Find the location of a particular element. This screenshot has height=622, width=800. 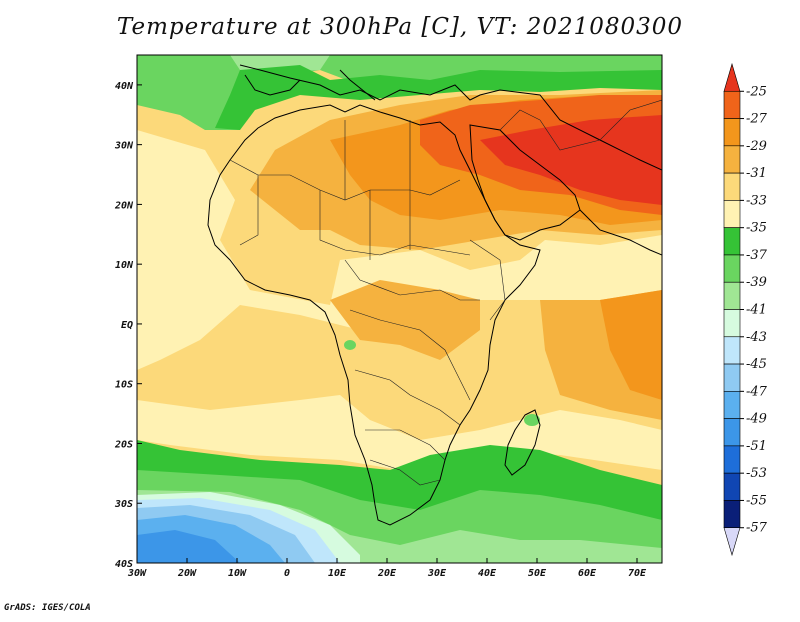

credit-text: GrADS: IGES/COLA is located at coordinates (47, 608).